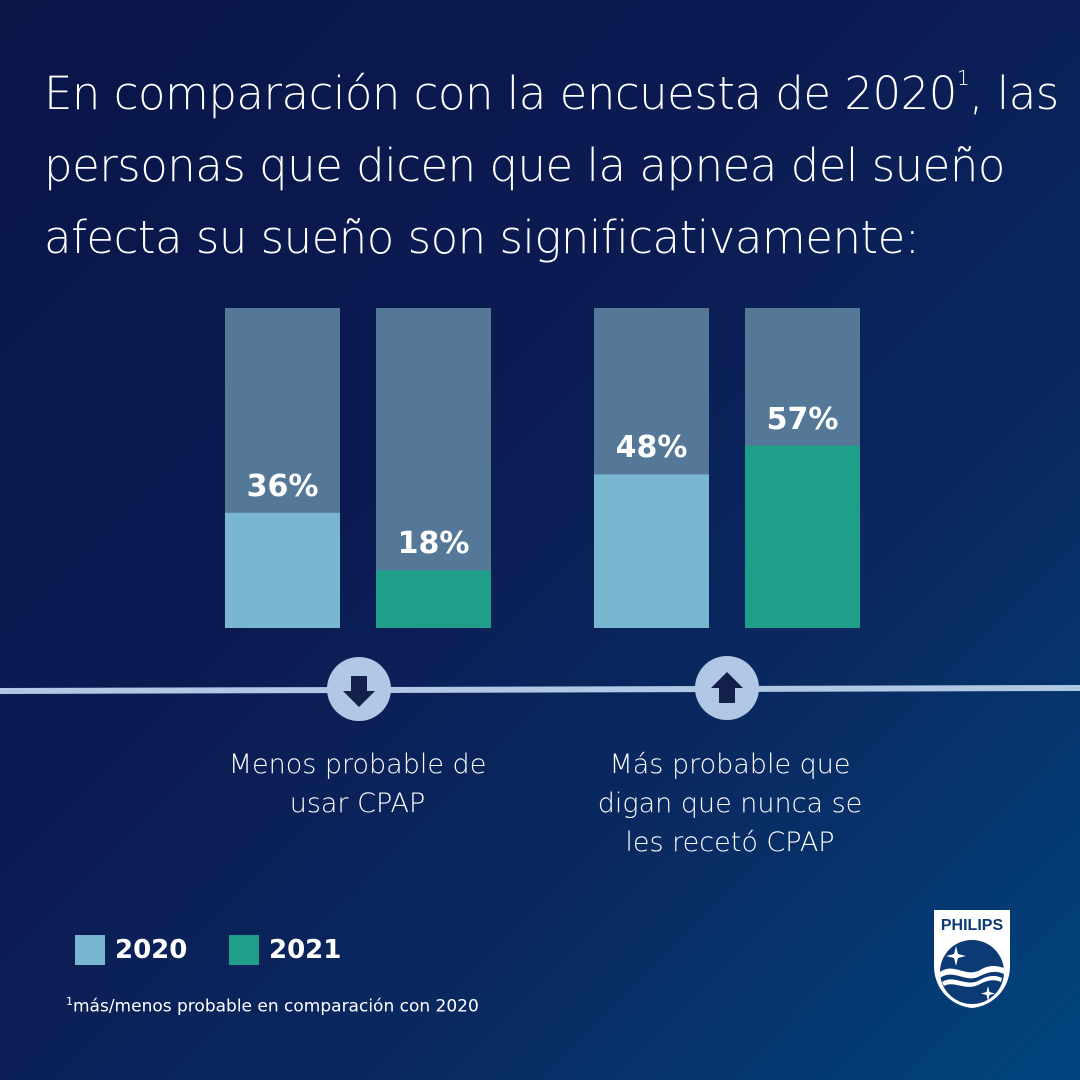 Image resolution: width=1080 pixels, height=1080 pixels. What do you see at coordinates (305, 950) in the screenshot?
I see `legend-label-2021: 2021` at bounding box center [305, 950].